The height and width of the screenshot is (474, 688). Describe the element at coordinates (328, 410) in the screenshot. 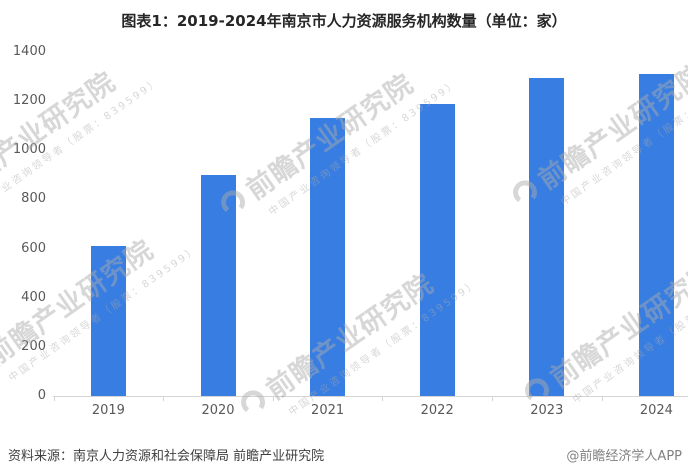

I see `x-tick-label-2021: 2021` at that location.